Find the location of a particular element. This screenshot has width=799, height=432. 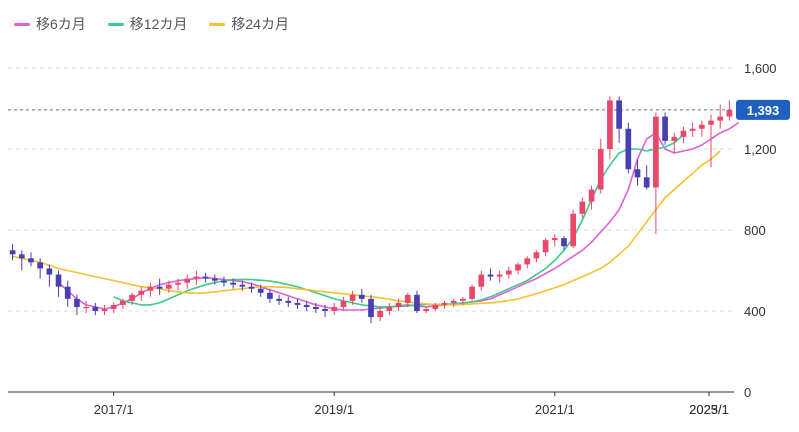

y-tick-label: 1,200 is located at coordinates (760, 149).